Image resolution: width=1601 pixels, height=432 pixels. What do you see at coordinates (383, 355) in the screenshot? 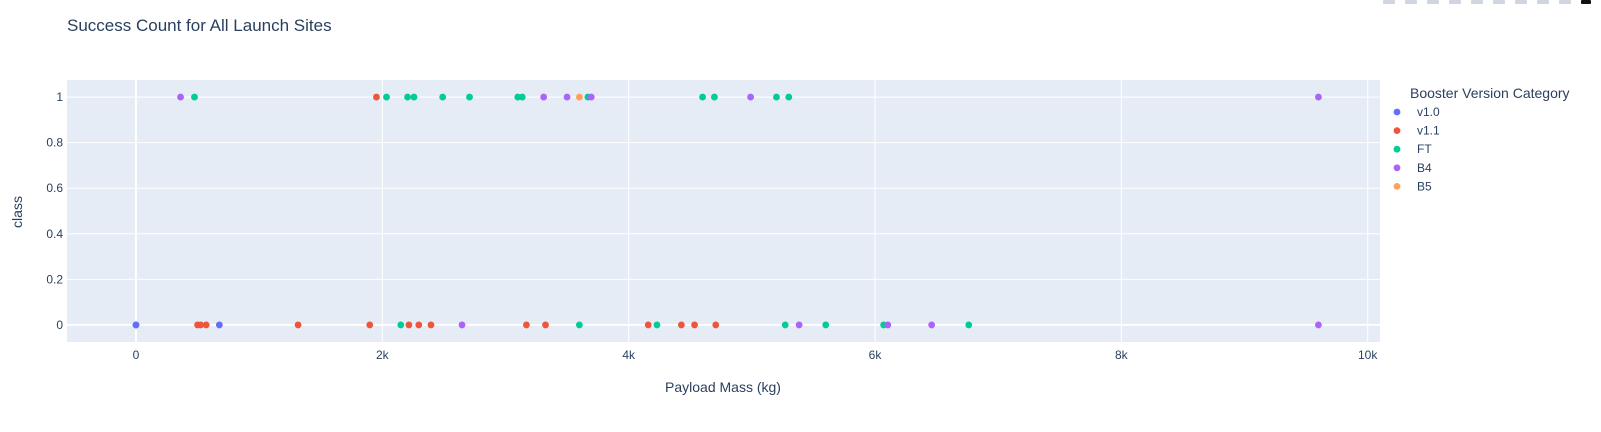
I see `x-tick-label: 2k` at bounding box center [383, 355].